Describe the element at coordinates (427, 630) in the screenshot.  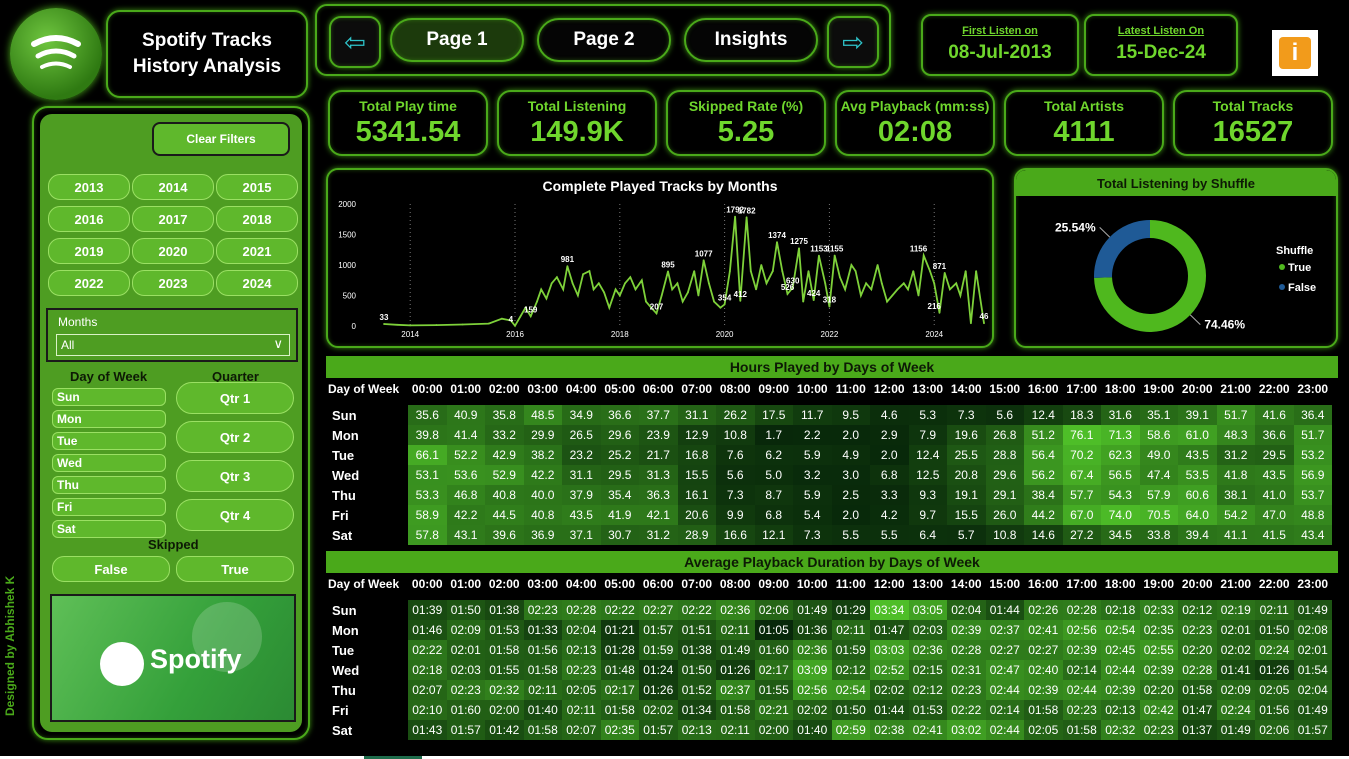
I see `heatmap-cell: 01:46` at that location.